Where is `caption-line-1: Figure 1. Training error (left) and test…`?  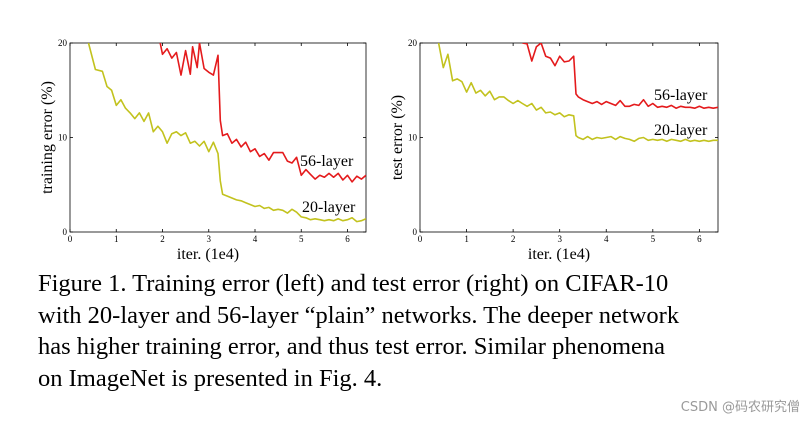
caption-line-1: Figure 1. Training error (left) and test… is located at coordinates (353, 283).